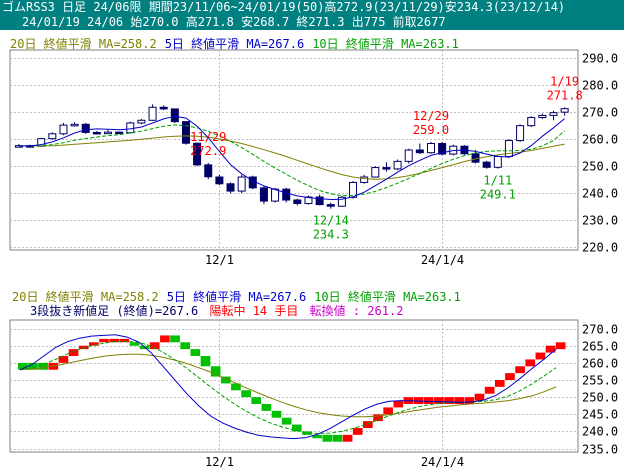  Describe the element at coordinates (600, 140) in the screenshot. I see `top-y-tick-label: 260.0` at that location.